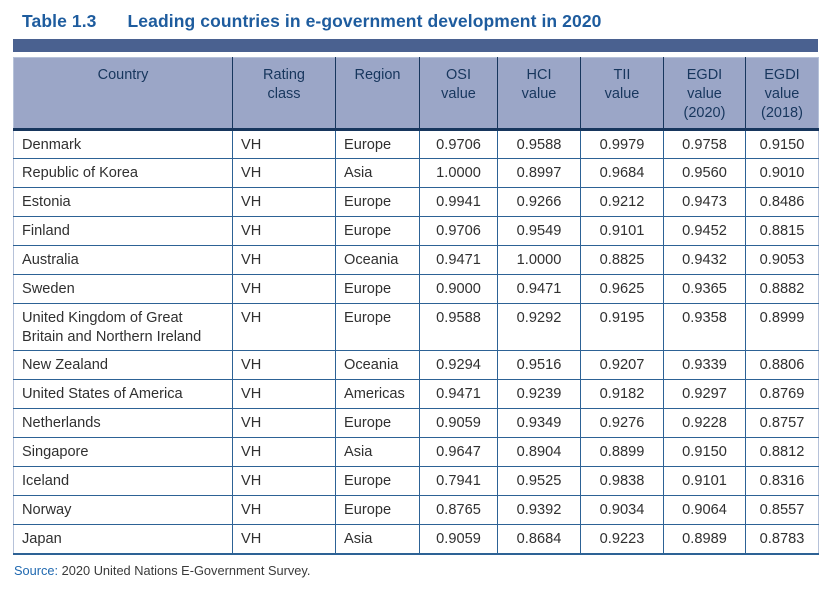  Describe the element at coordinates (622, 510) in the screenshot. I see `cell-tii-value: 0.9034` at that location.